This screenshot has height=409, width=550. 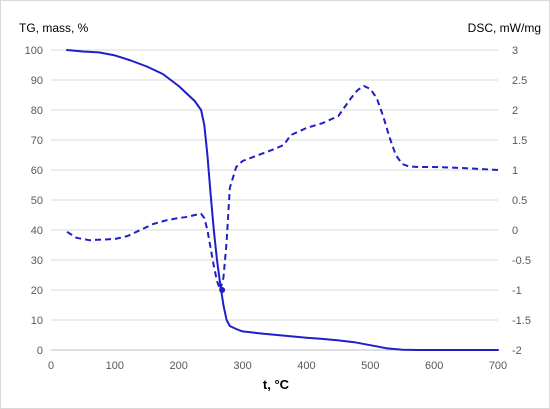 What do you see at coordinates (515, 111) in the screenshot?
I see `y-right-tick-label: 2` at bounding box center [515, 111].